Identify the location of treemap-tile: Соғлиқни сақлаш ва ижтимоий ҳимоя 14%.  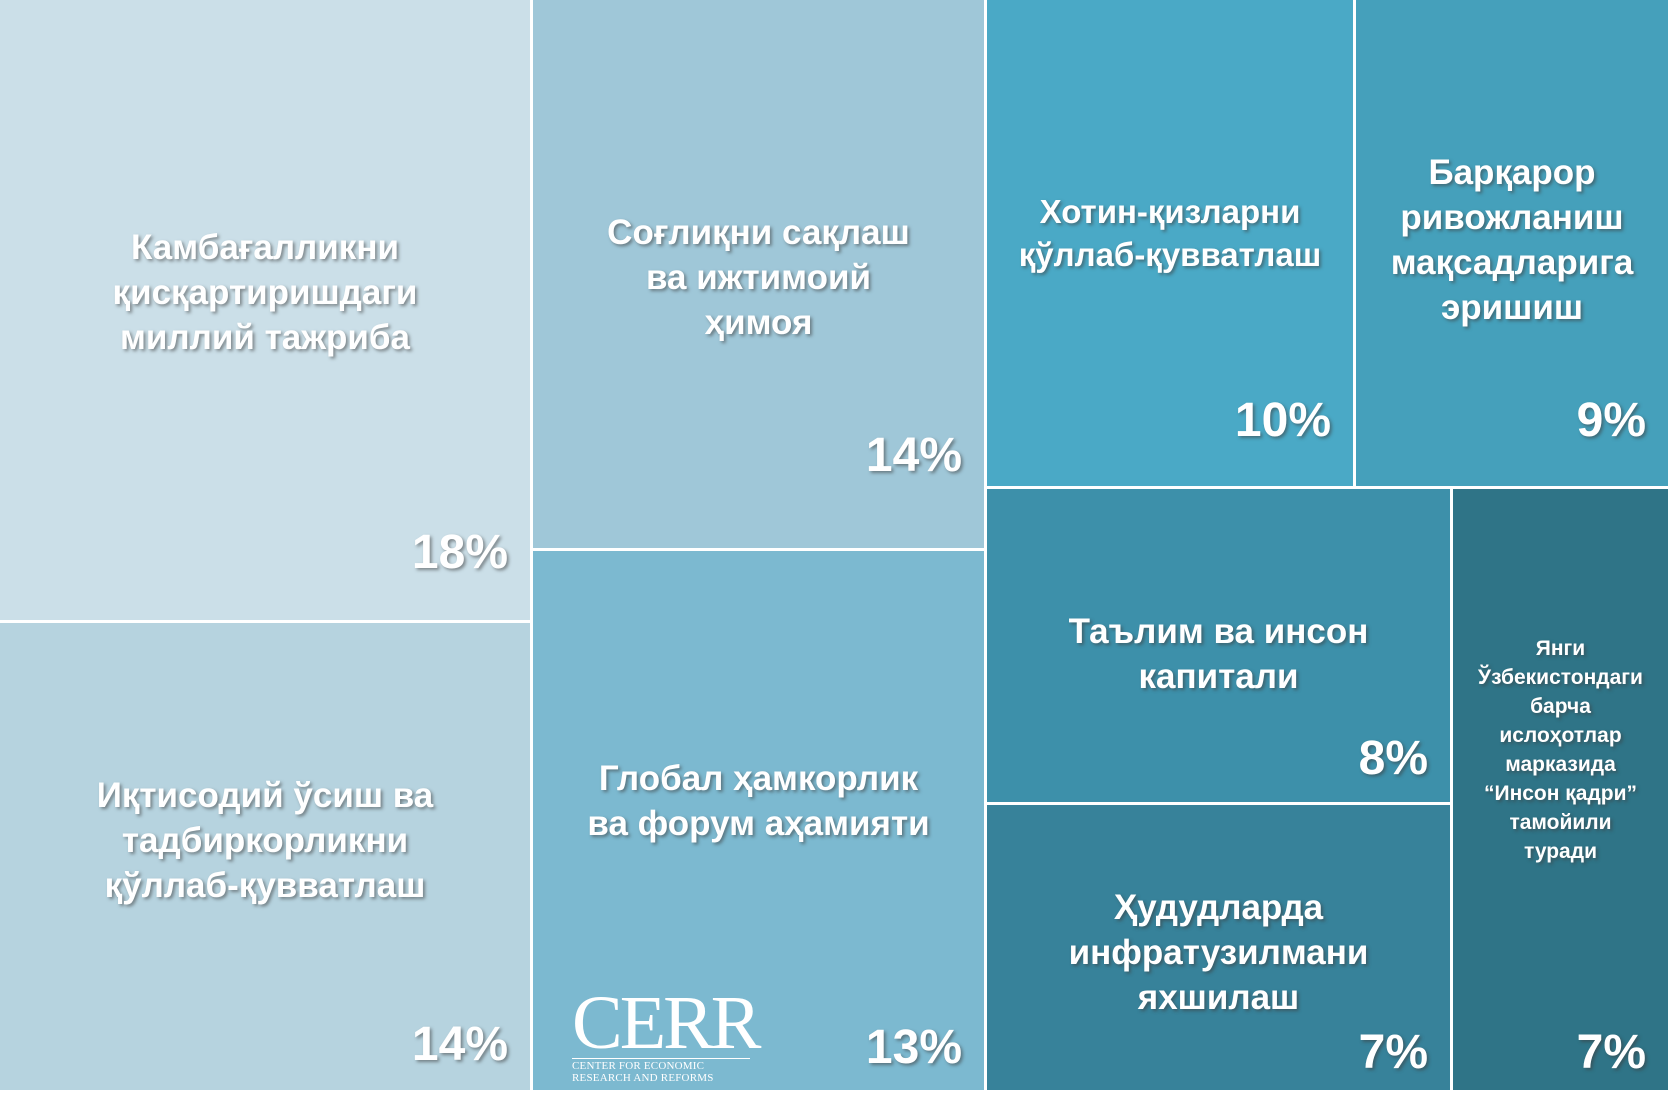
(760, 275).